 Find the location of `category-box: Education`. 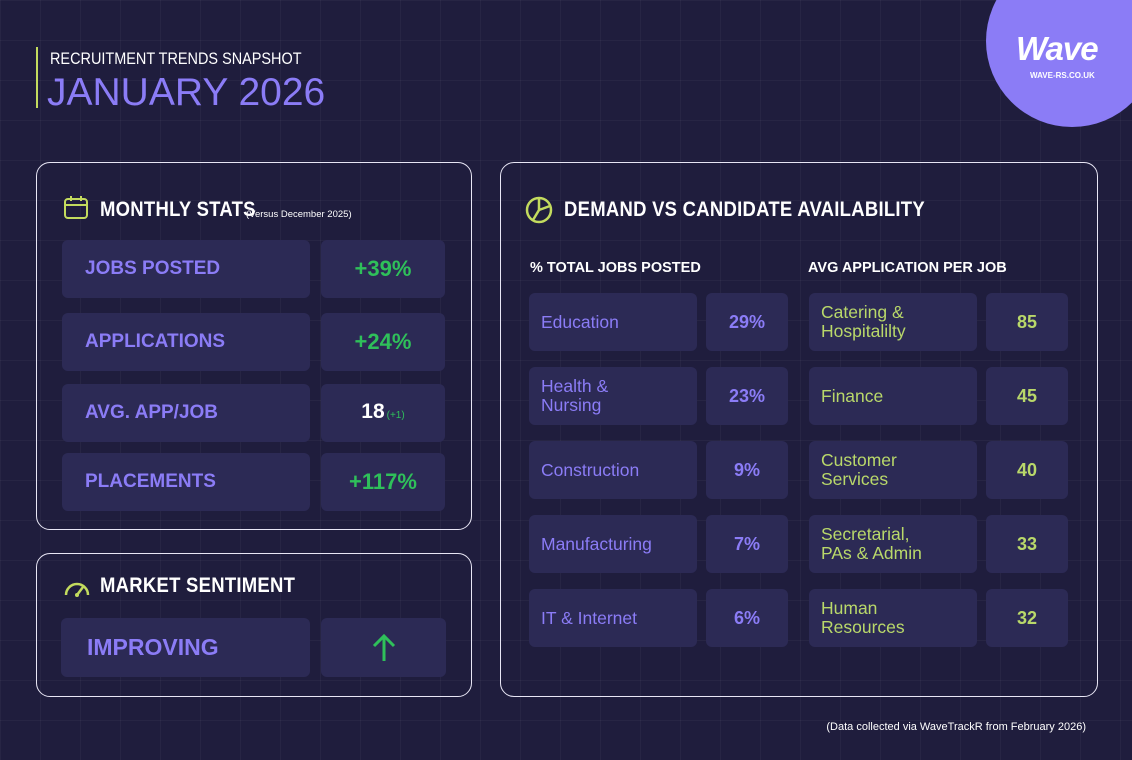

category-box: Education is located at coordinates (613, 322).